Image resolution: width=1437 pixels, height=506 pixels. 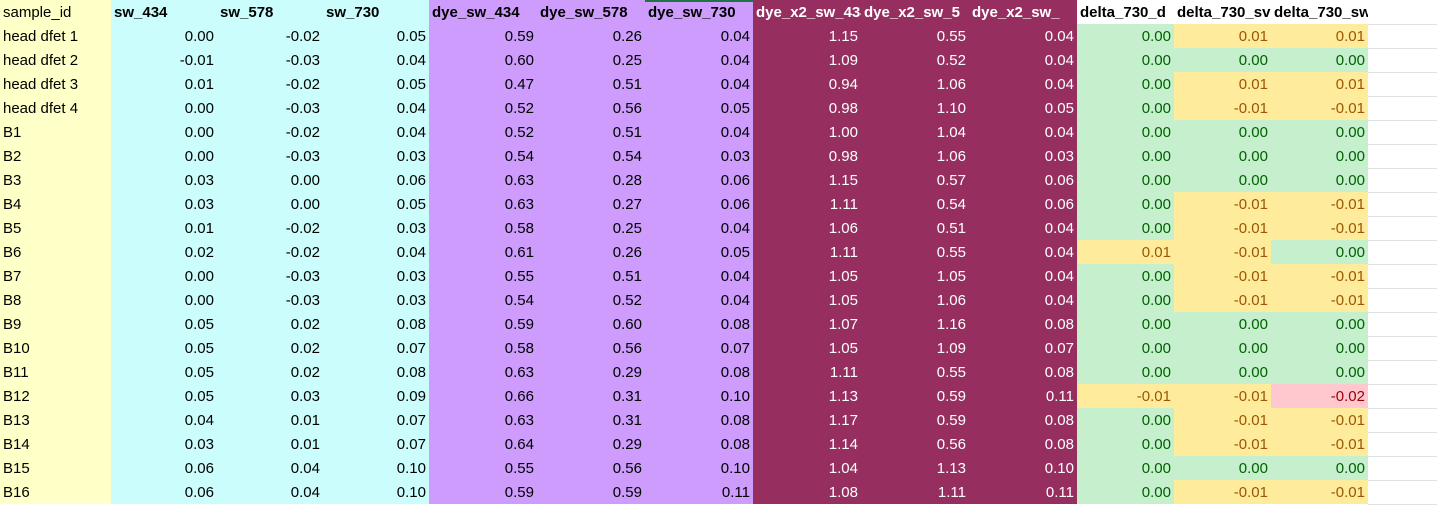 What do you see at coordinates (1222, 12) in the screenshot?
I see `column-header-delta-730-sw-dye: delta_730_sv` at bounding box center [1222, 12].